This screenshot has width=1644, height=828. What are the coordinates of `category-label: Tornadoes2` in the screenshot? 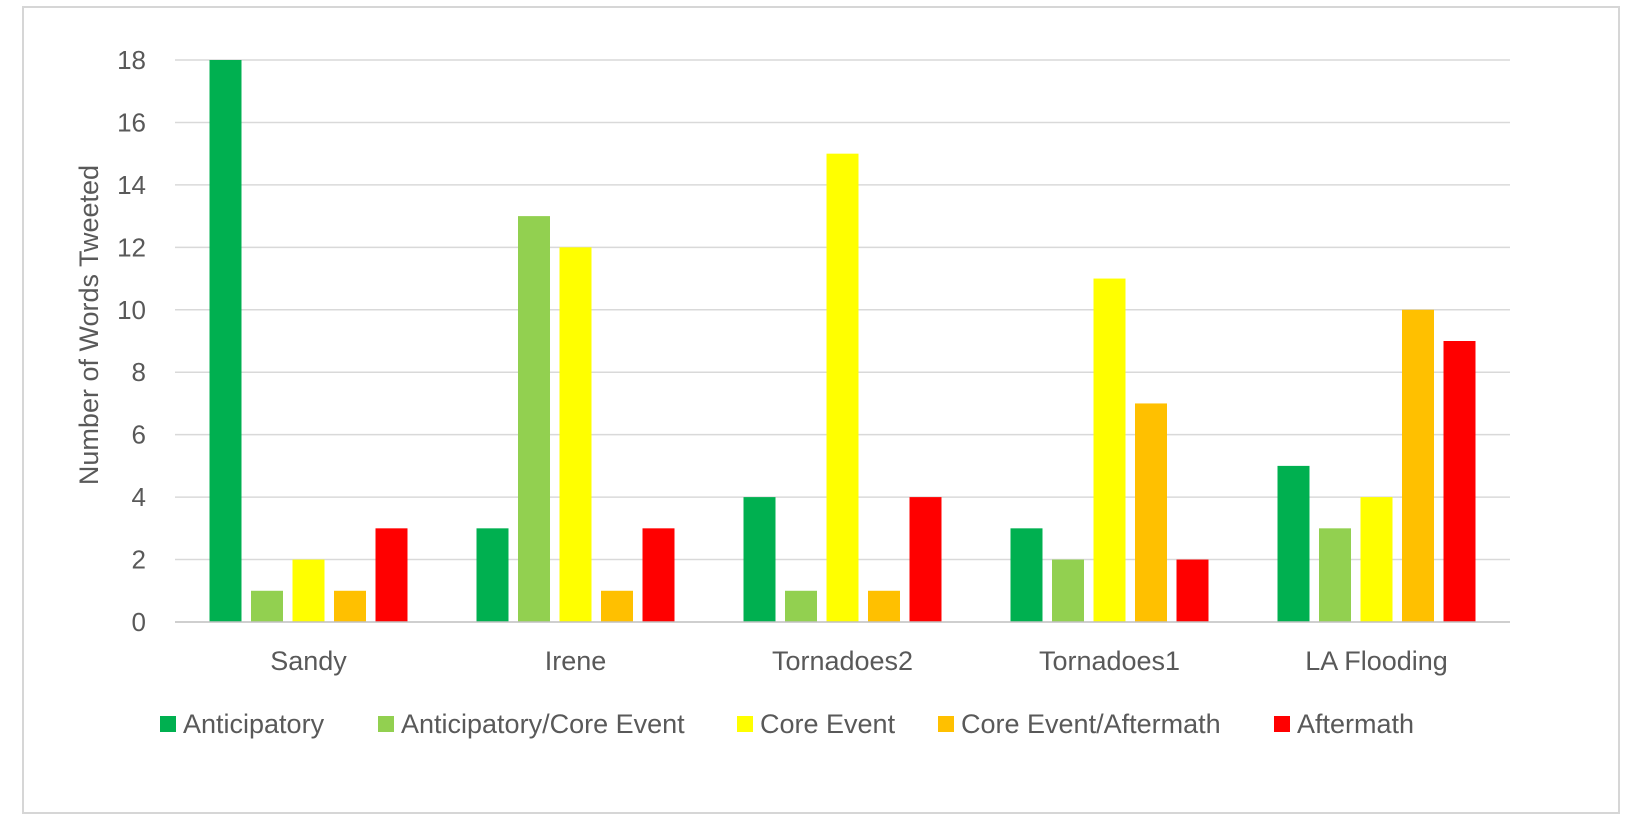 It's located at (842, 661).